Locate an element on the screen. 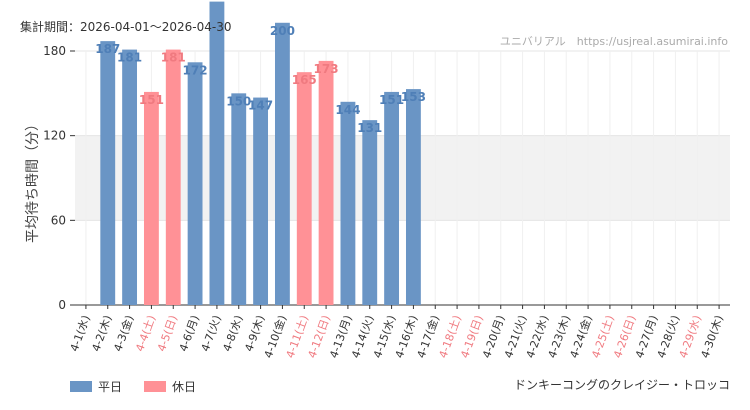  y-tick-label-60: 60 is located at coordinates (58, 220).